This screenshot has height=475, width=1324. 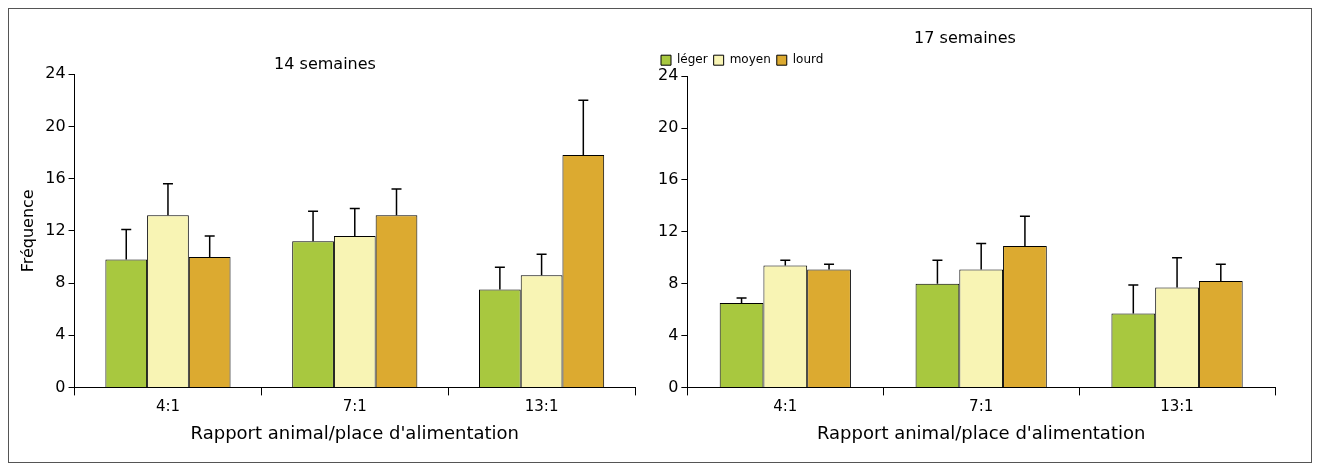 What do you see at coordinates (692, 59) in the screenshot?
I see `legend-label: léger` at bounding box center [692, 59].